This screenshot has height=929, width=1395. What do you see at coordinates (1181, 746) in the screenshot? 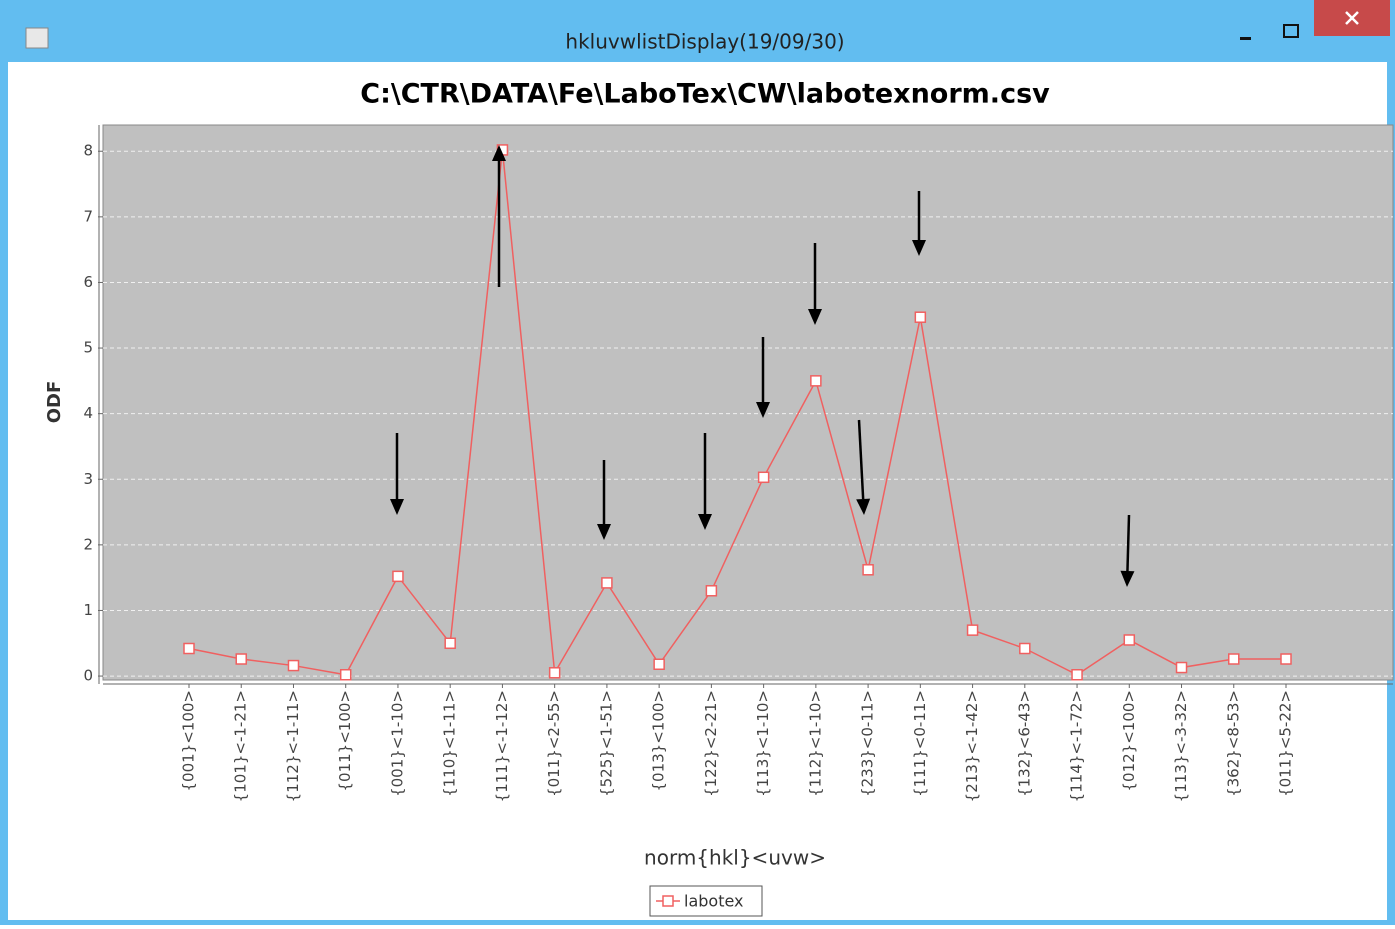
I see `x-tick-label: {113}<-3-32>` at bounding box center [1181, 746].